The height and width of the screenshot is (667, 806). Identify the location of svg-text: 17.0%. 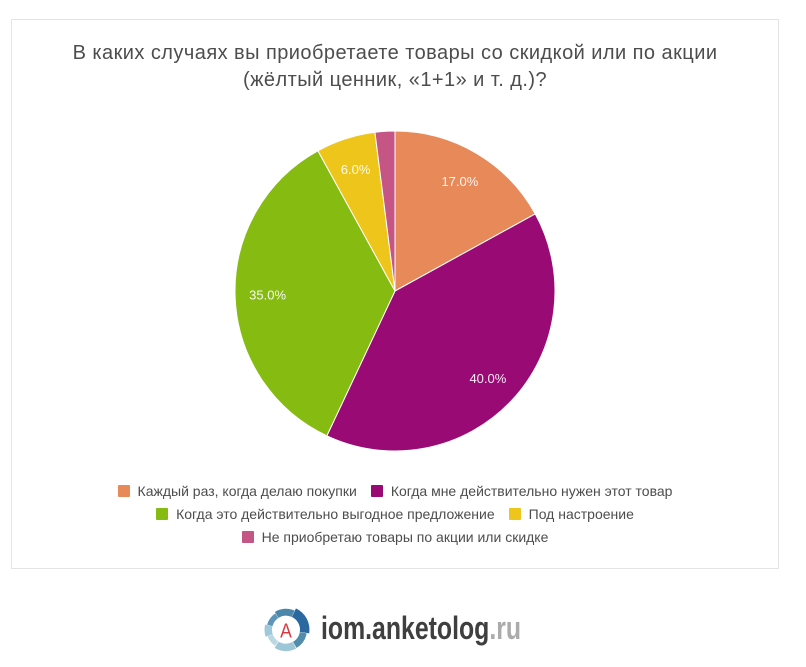
(459, 180).